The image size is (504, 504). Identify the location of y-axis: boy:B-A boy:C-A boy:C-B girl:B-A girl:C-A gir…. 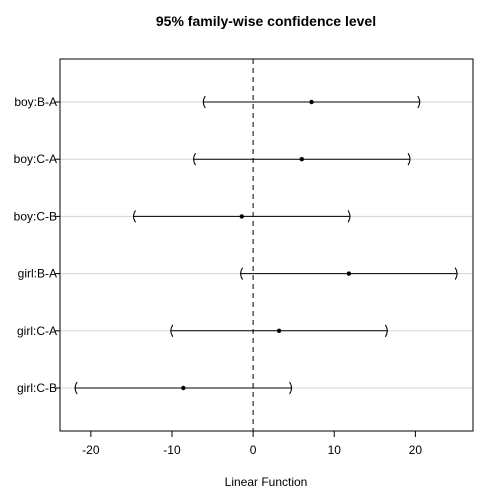
(37, 245).